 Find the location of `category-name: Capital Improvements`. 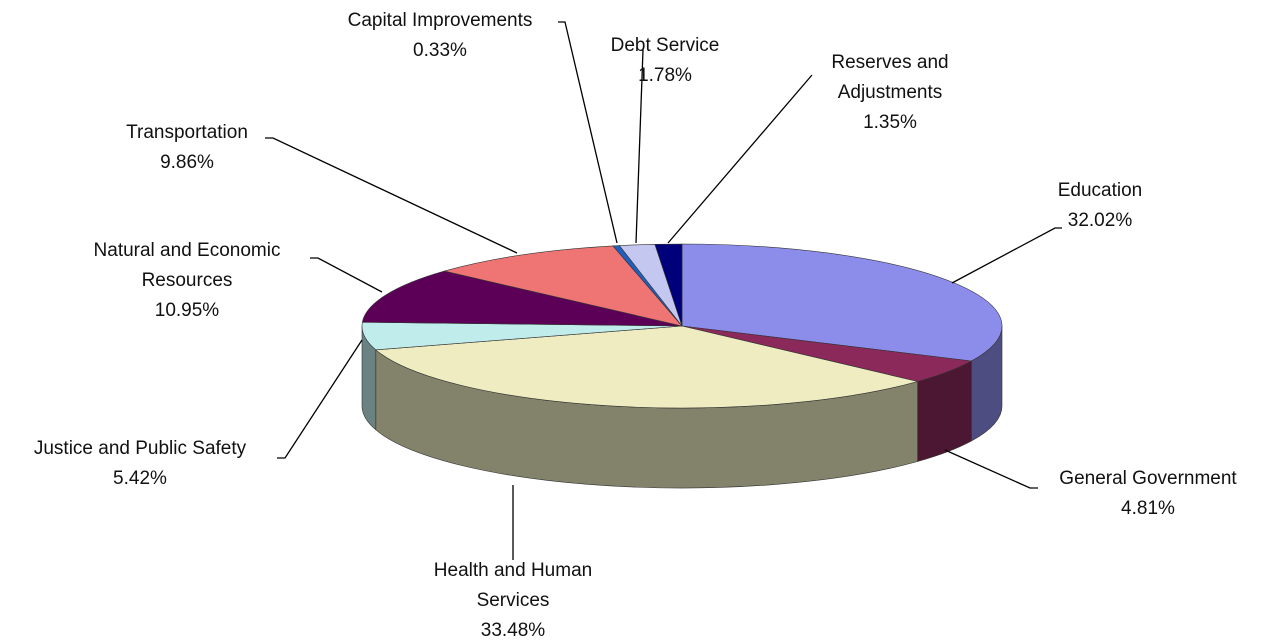

category-name: Capital Improvements is located at coordinates (440, 20).